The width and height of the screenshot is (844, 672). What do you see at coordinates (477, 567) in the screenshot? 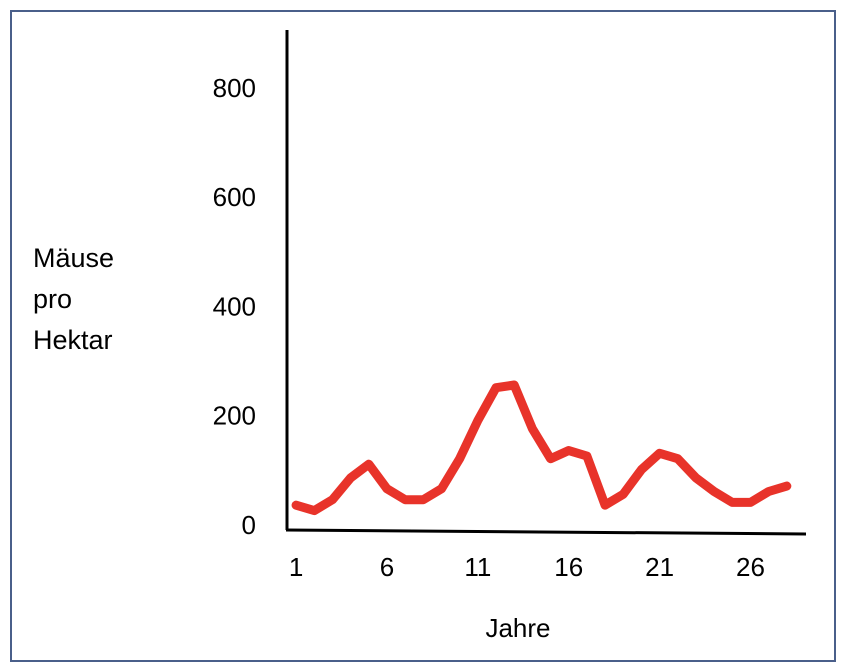
I see `x-tick-label: 11` at bounding box center [477, 567].